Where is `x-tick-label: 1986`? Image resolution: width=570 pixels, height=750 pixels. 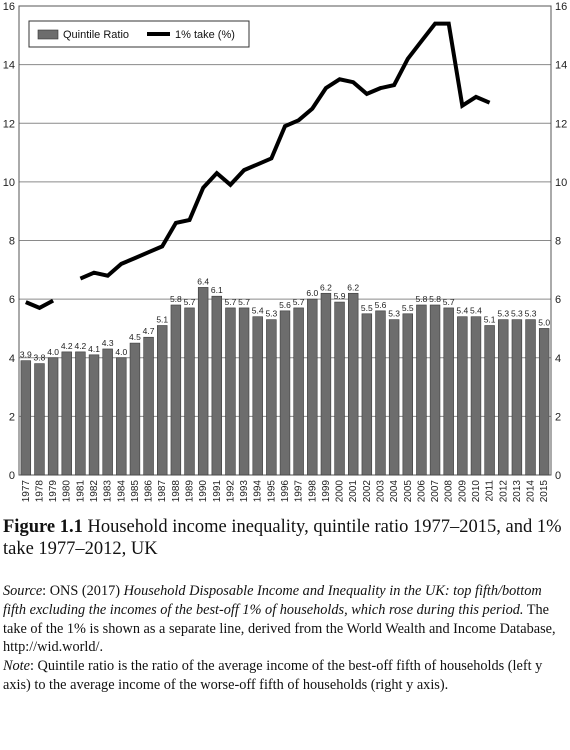
x-tick-label: 1986 is located at coordinates (149, 491).